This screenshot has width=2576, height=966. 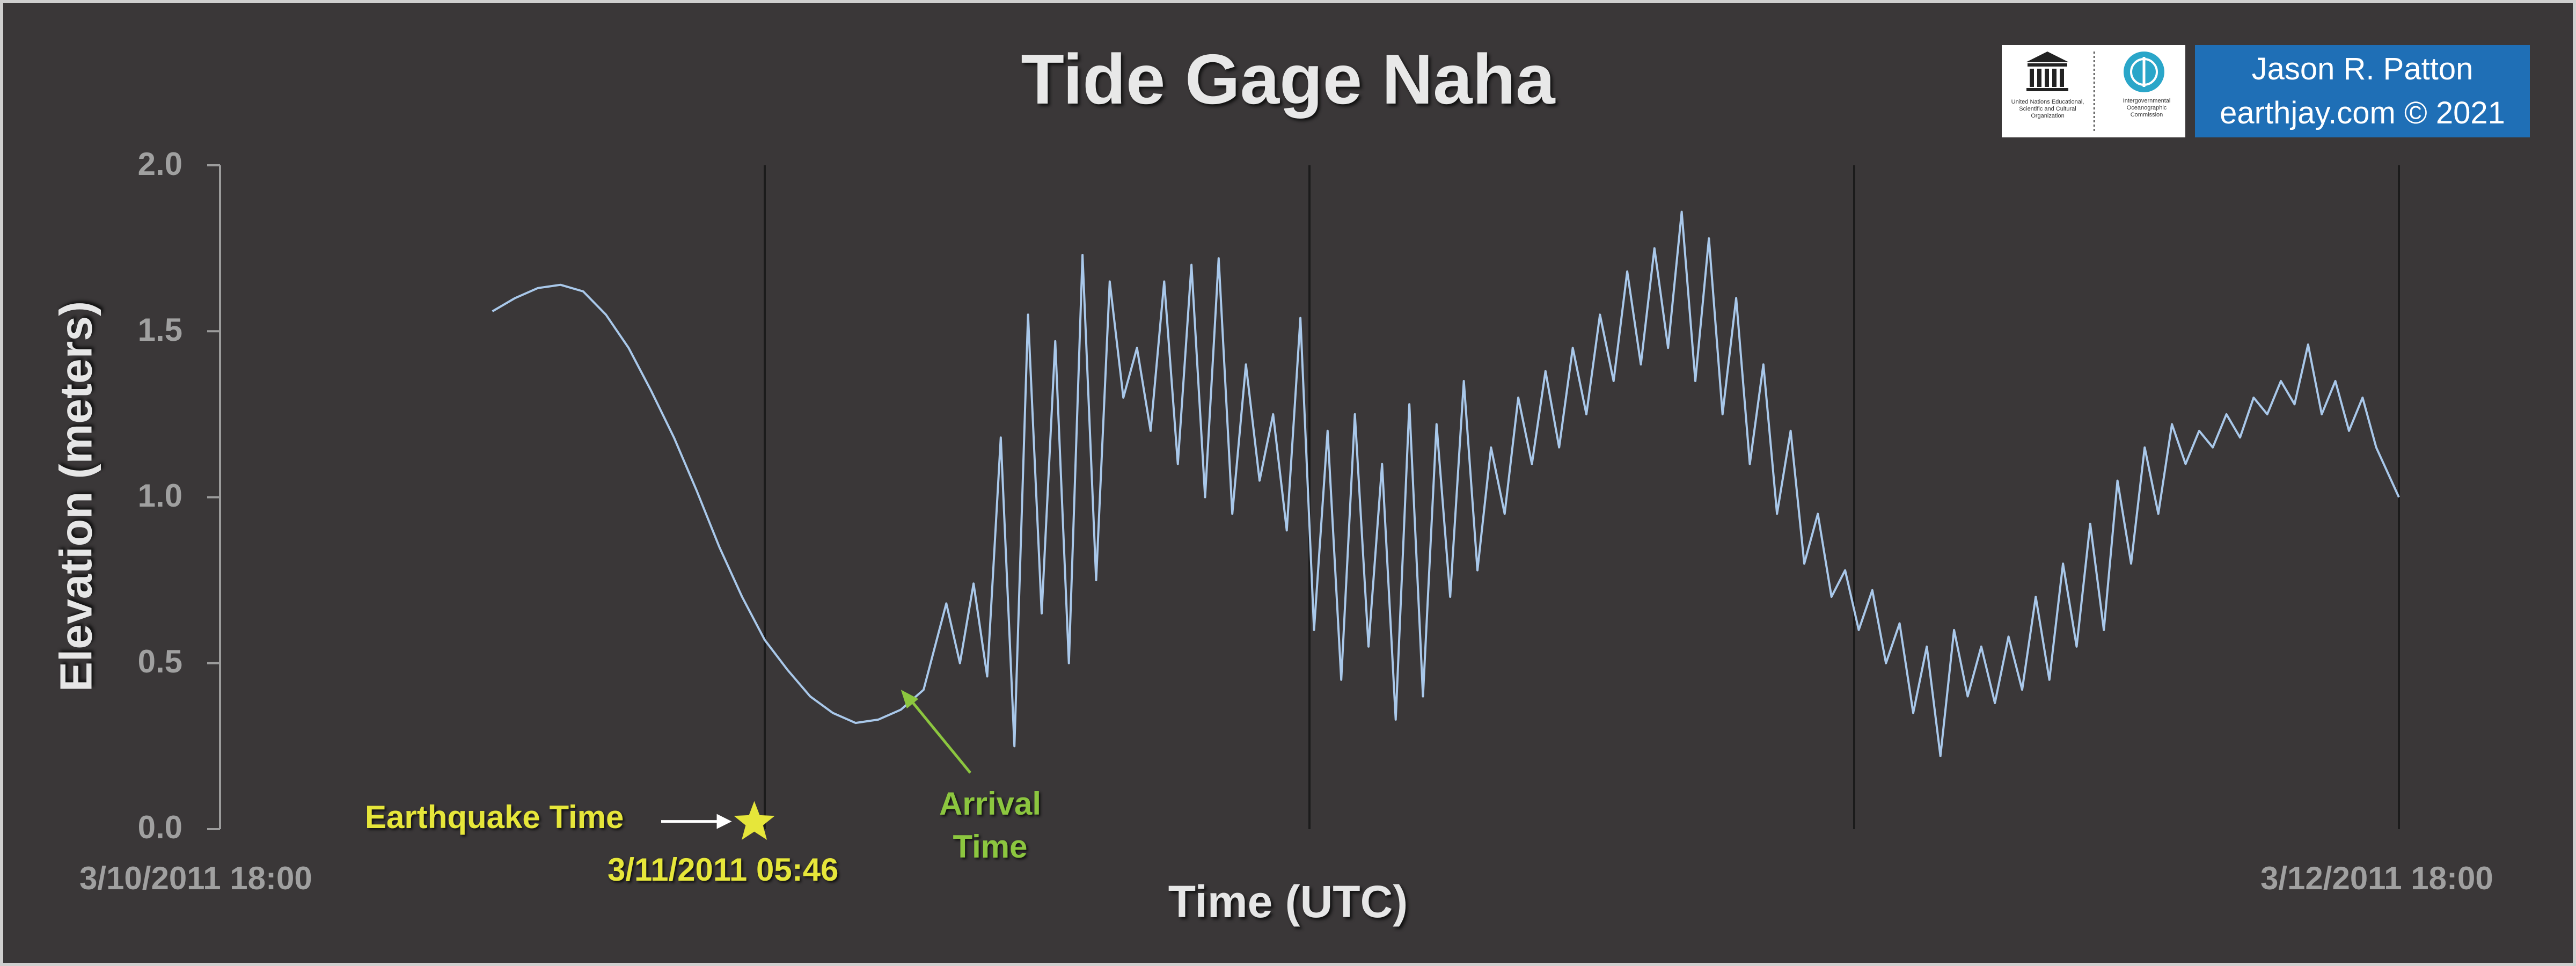 What do you see at coordinates (159, 661) in the screenshot?
I see `y-tick-label: 0.5` at bounding box center [159, 661].